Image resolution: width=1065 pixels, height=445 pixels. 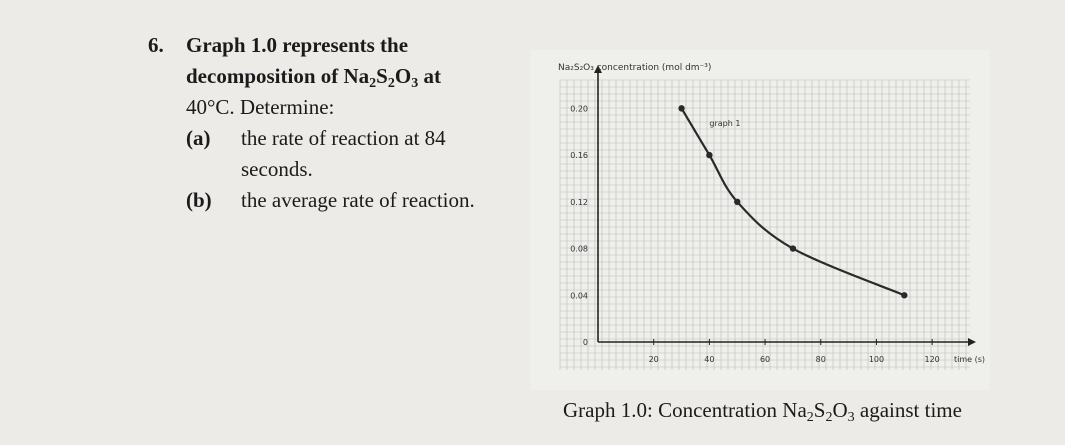 What do you see at coordinates (709, 359) in the screenshot?
I see `x-tick-label: 40` at bounding box center [709, 359].